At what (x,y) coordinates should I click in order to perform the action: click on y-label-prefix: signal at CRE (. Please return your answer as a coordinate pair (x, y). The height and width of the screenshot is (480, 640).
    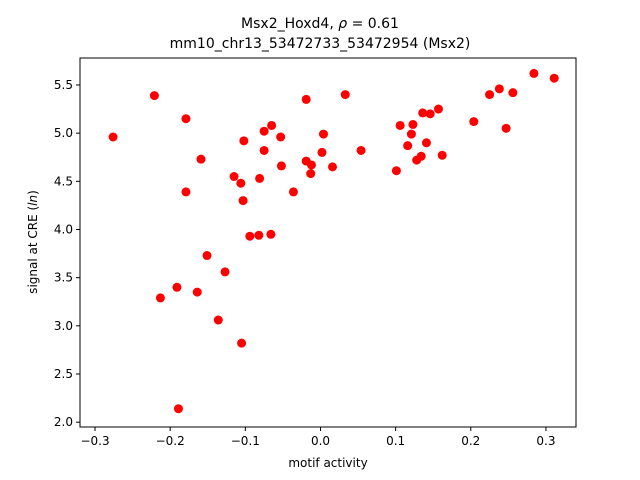
    Looking at the image, I should click on (33, 250).